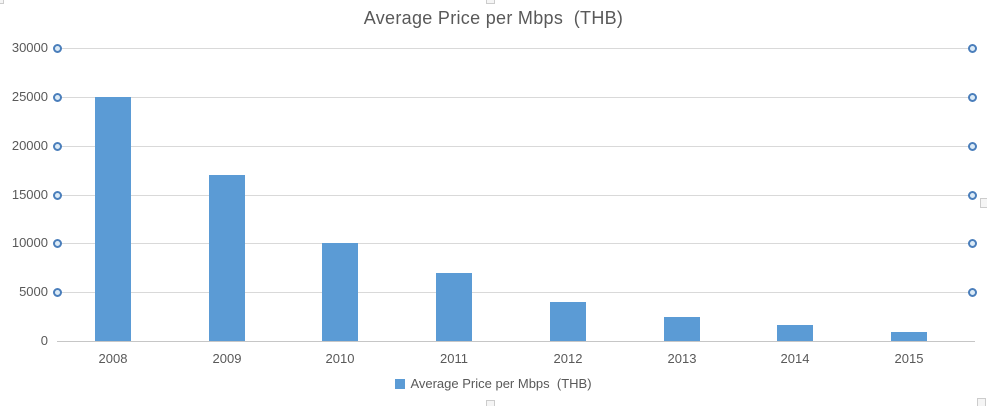  Describe the element at coordinates (568, 358) in the screenshot. I see `x-axis-tick-label-2012: 2012` at that location.